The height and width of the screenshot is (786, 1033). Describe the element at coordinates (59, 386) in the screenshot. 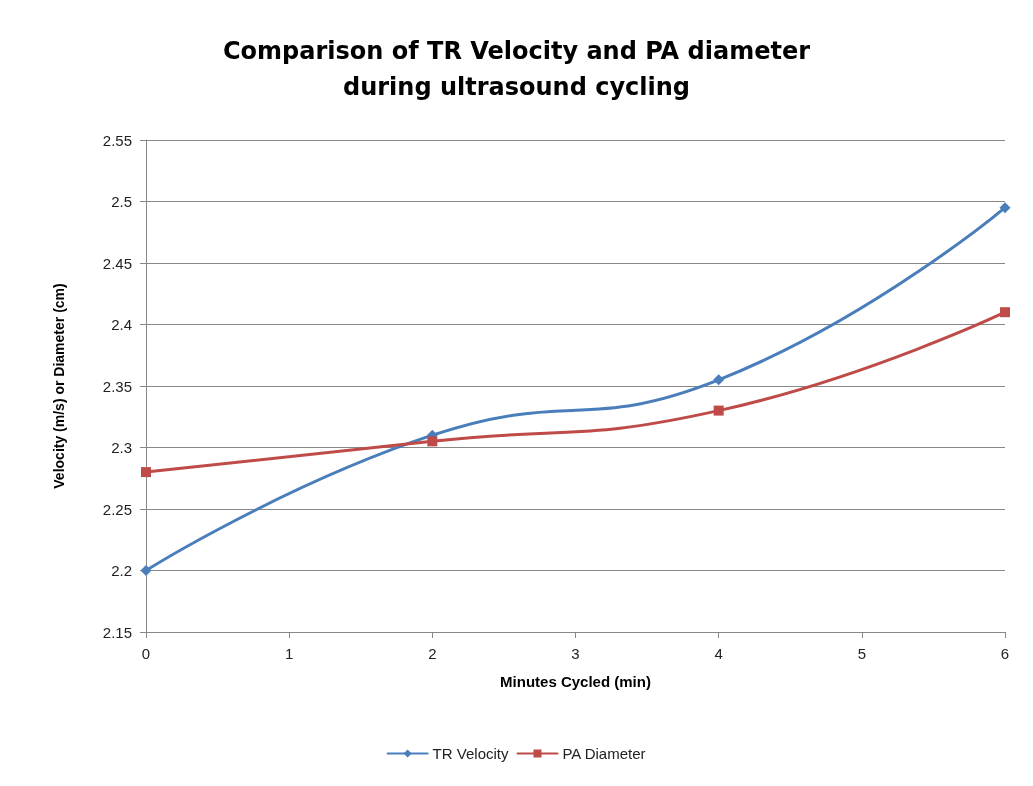

I see `y-axis-title: Velocity (m/s) or Diameter (cm)` at that location.